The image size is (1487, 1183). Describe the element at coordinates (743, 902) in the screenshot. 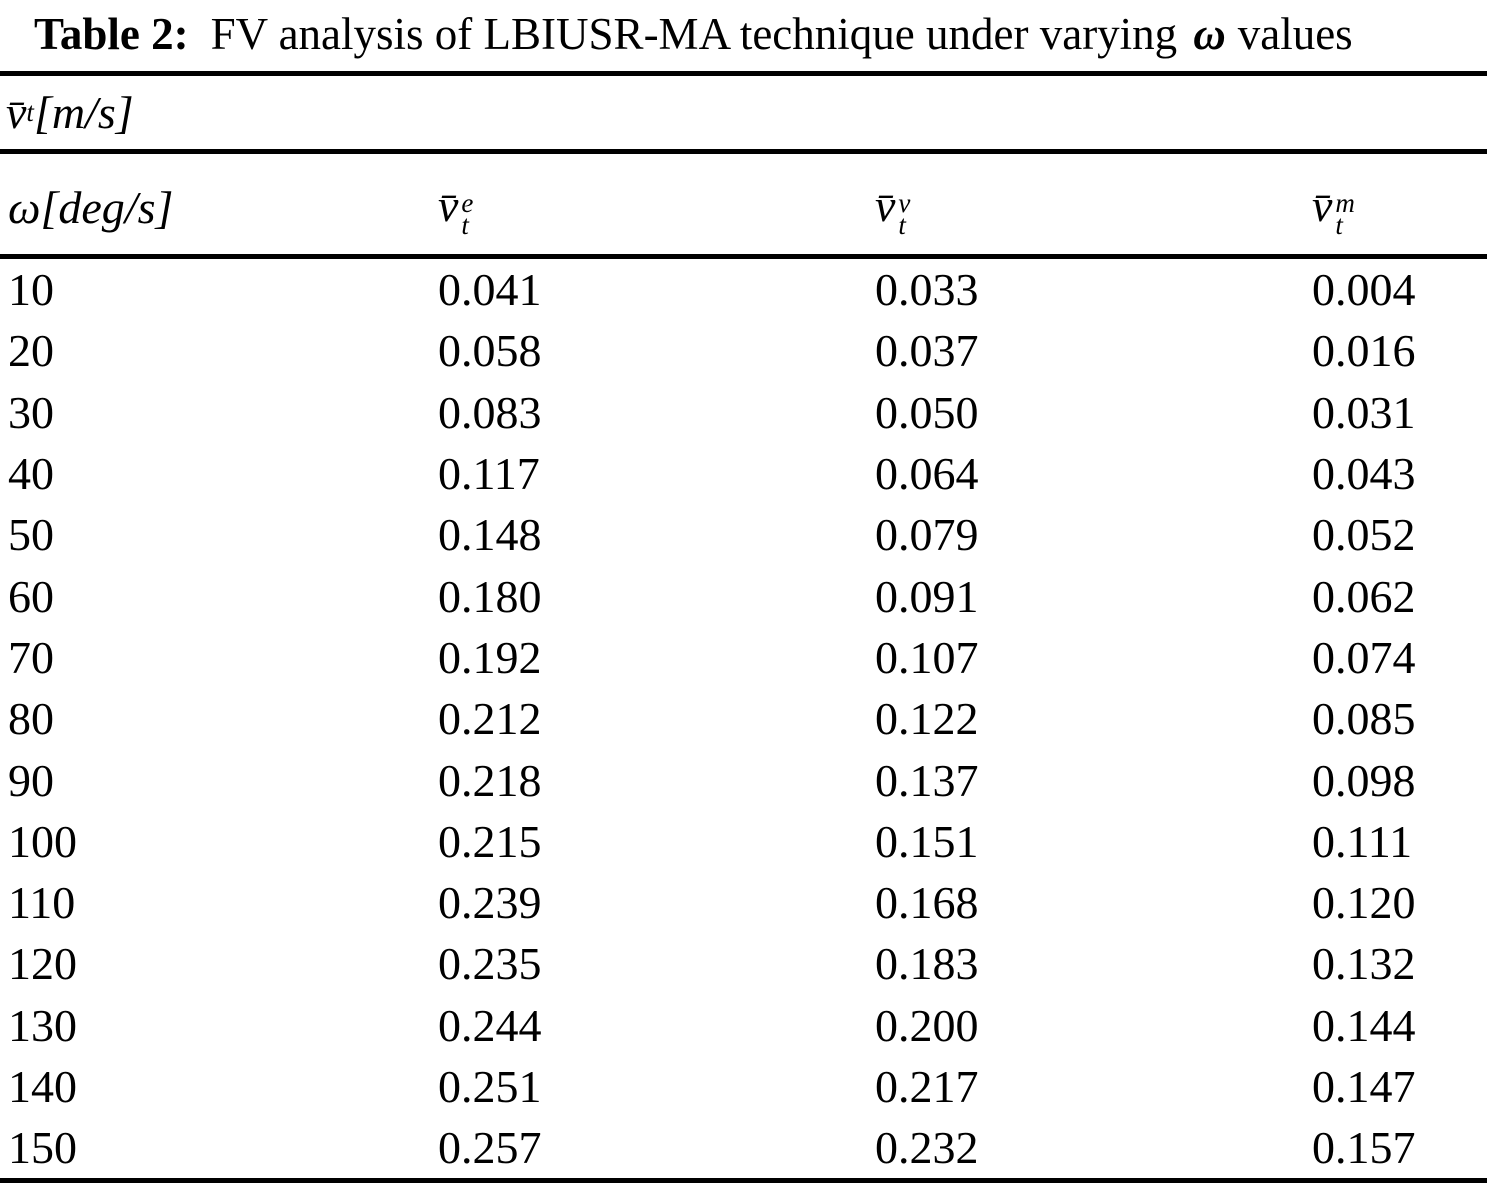

I see `table-row: 110 0.239 0.168 0.120` at that location.